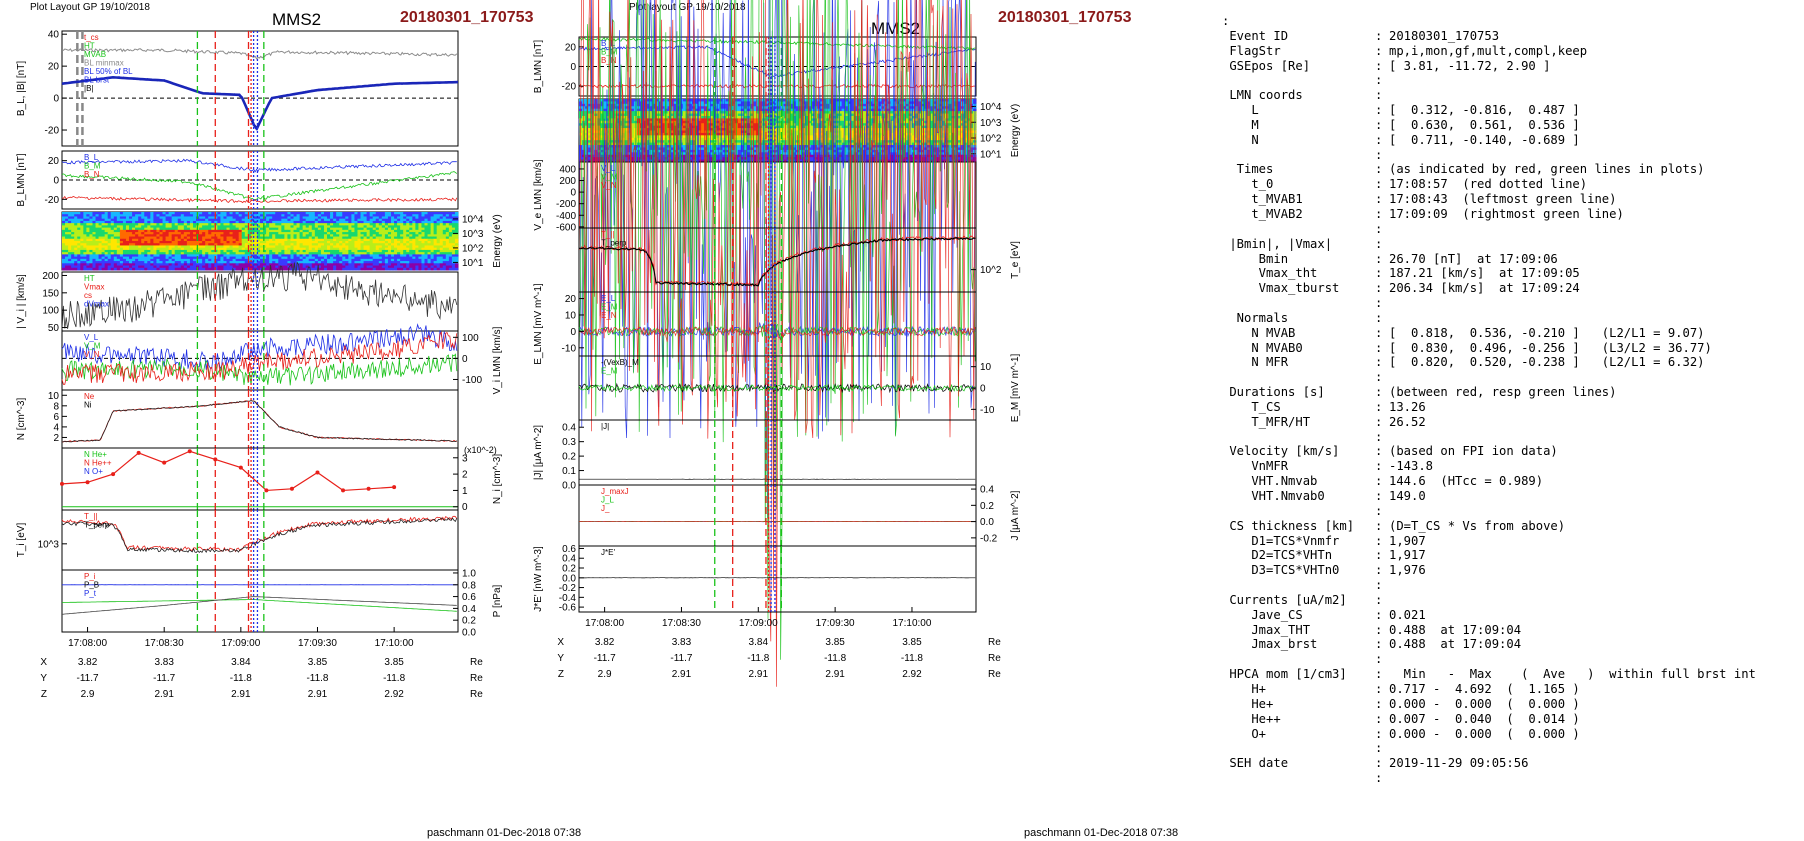 The height and width of the screenshot is (841, 1804). I want to click on left-1-legend-item: |B|, so click(89, 88).